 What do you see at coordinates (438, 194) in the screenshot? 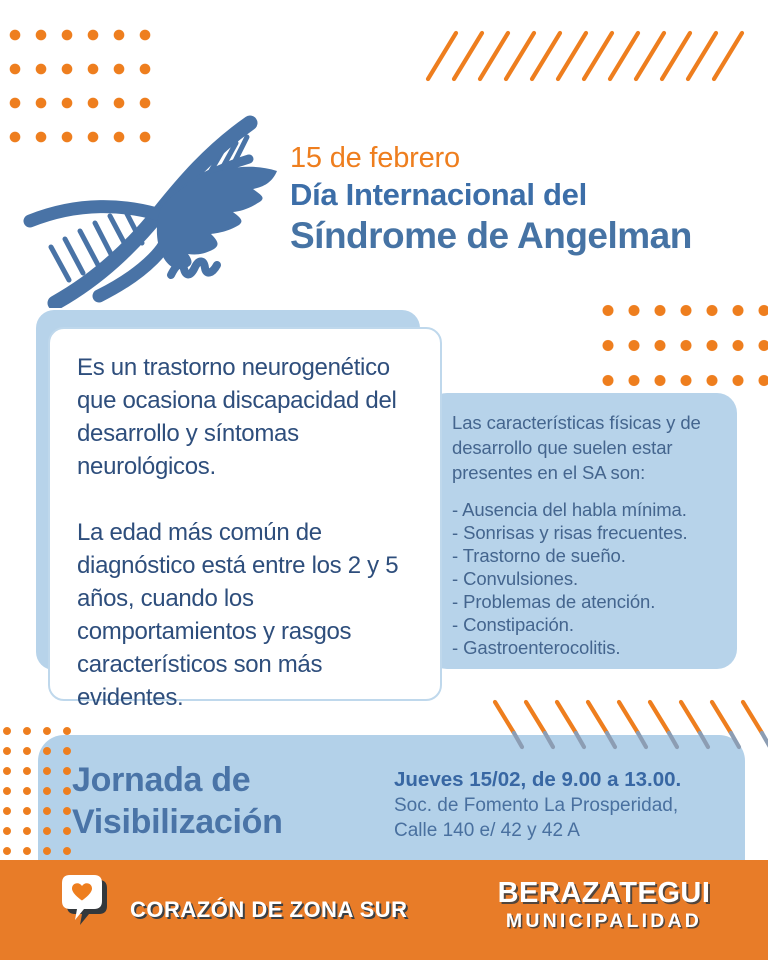
I see `title-line1: Día Internacional del` at bounding box center [438, 194].